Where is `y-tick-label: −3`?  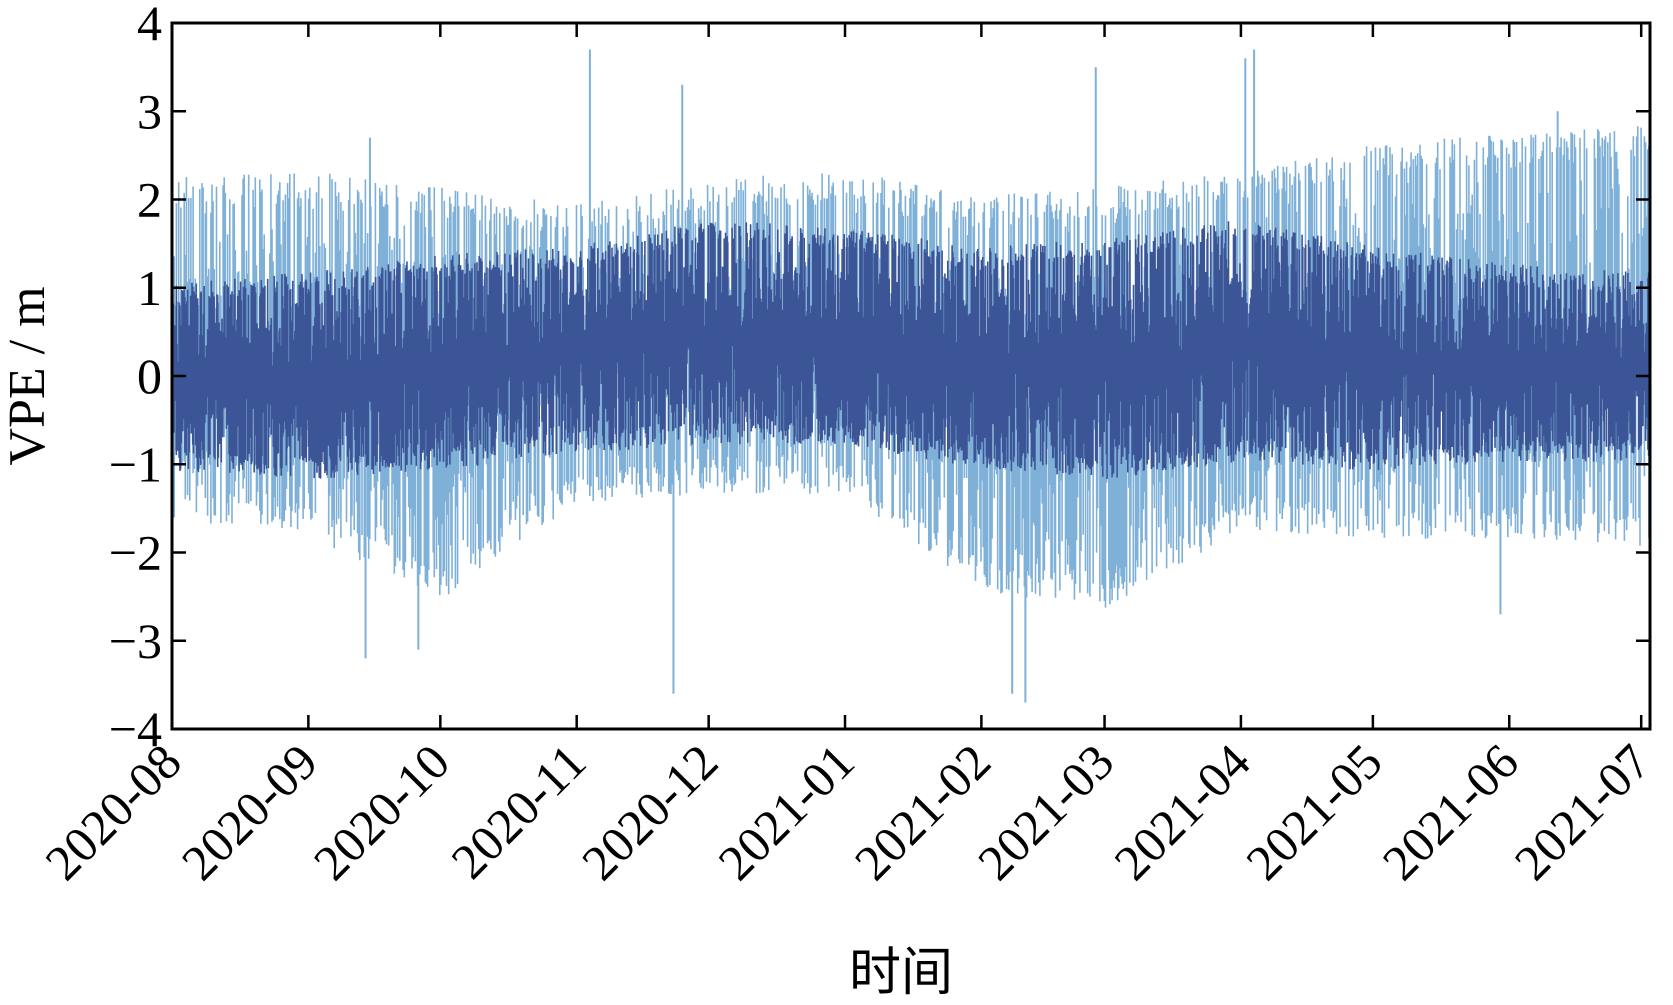
y-tick-label: −3 is located at coordinates (135, 641).